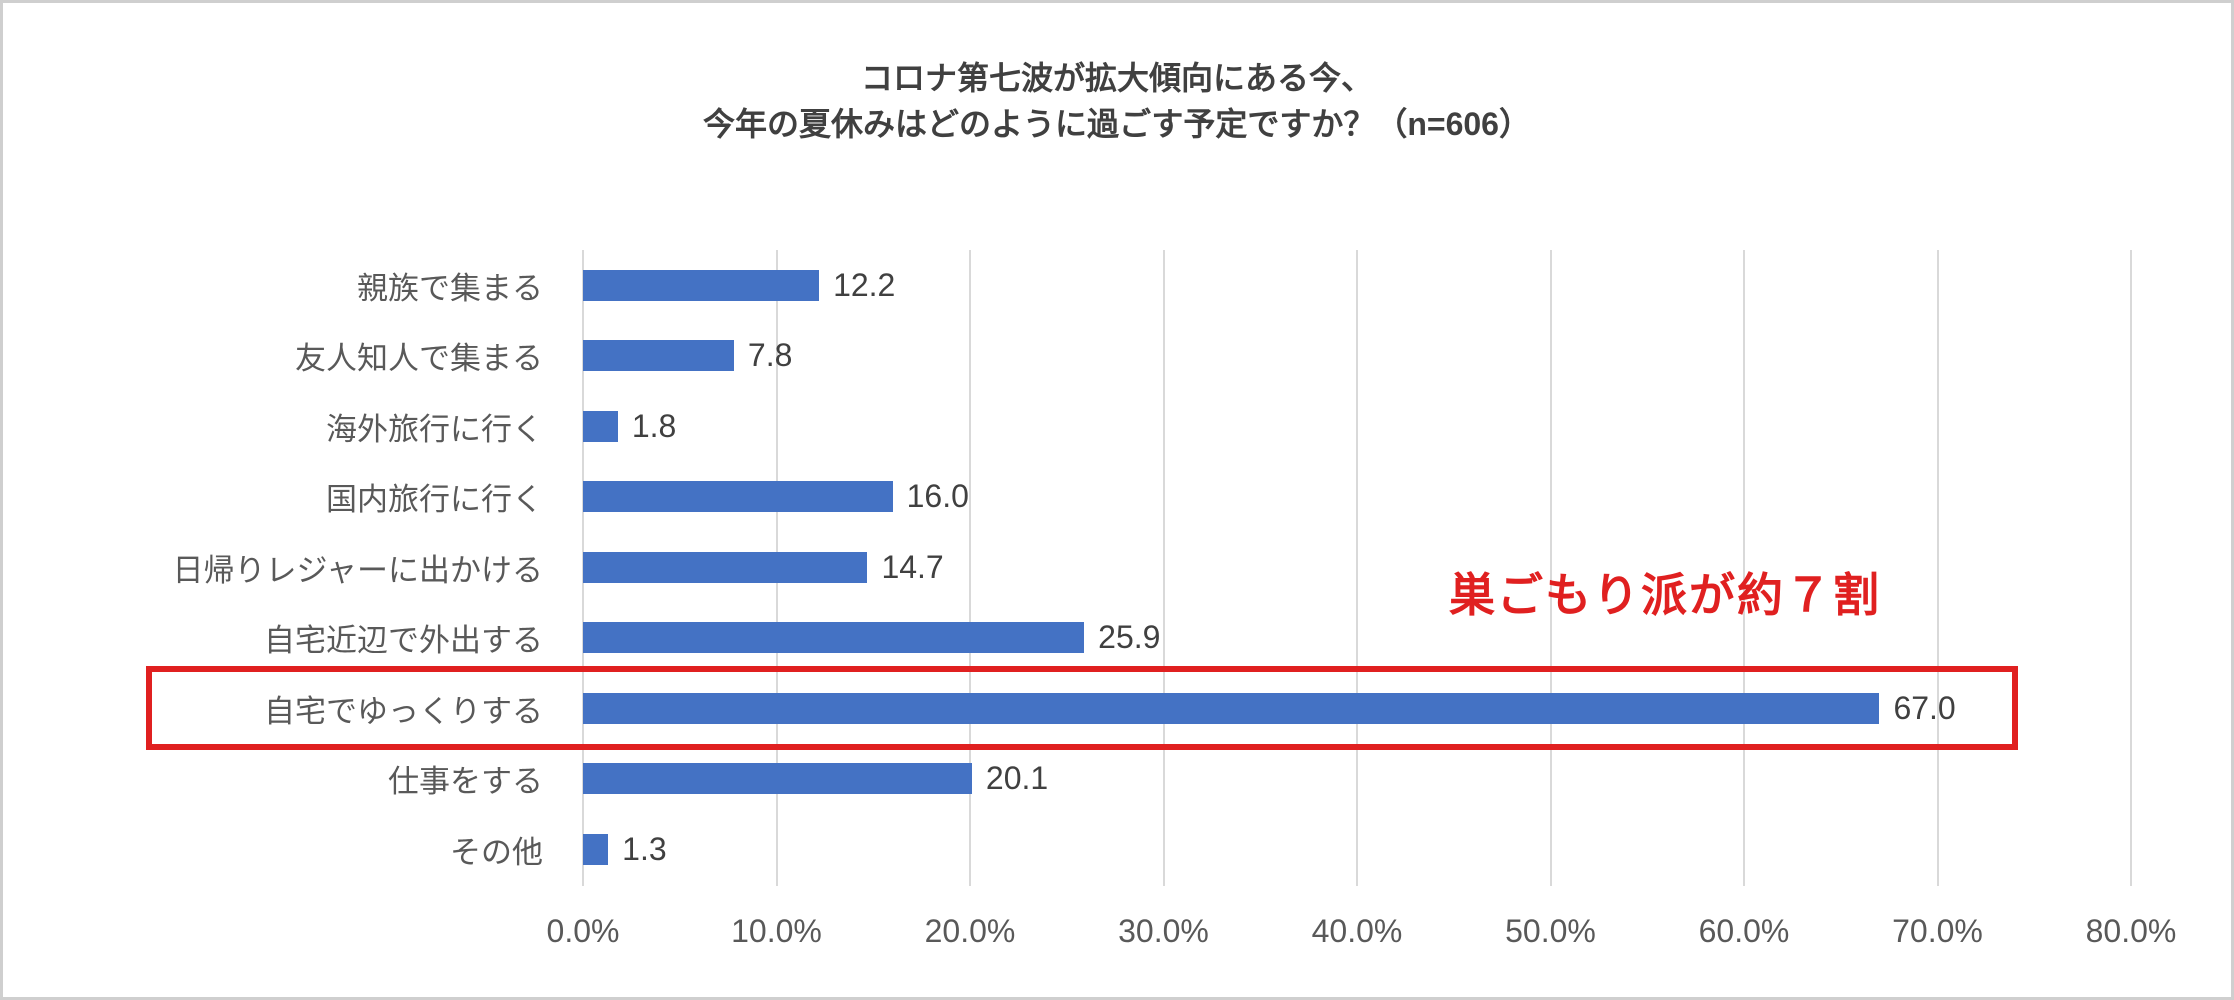 This screenshot has width=2234, height=1000. What do you see at coordinates (357, 570) in the screenshot?
I see `category-label: 日帰りレジャーに出かける` at bounding box center [357, 570].